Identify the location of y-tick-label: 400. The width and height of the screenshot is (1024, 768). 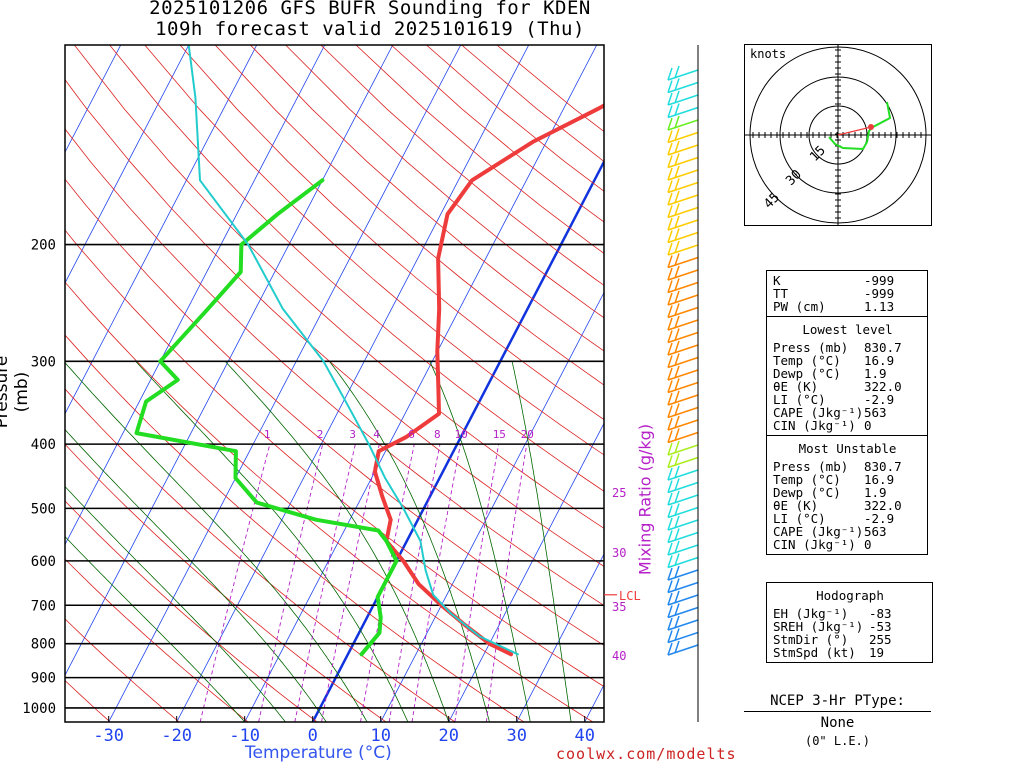
(43, 445).